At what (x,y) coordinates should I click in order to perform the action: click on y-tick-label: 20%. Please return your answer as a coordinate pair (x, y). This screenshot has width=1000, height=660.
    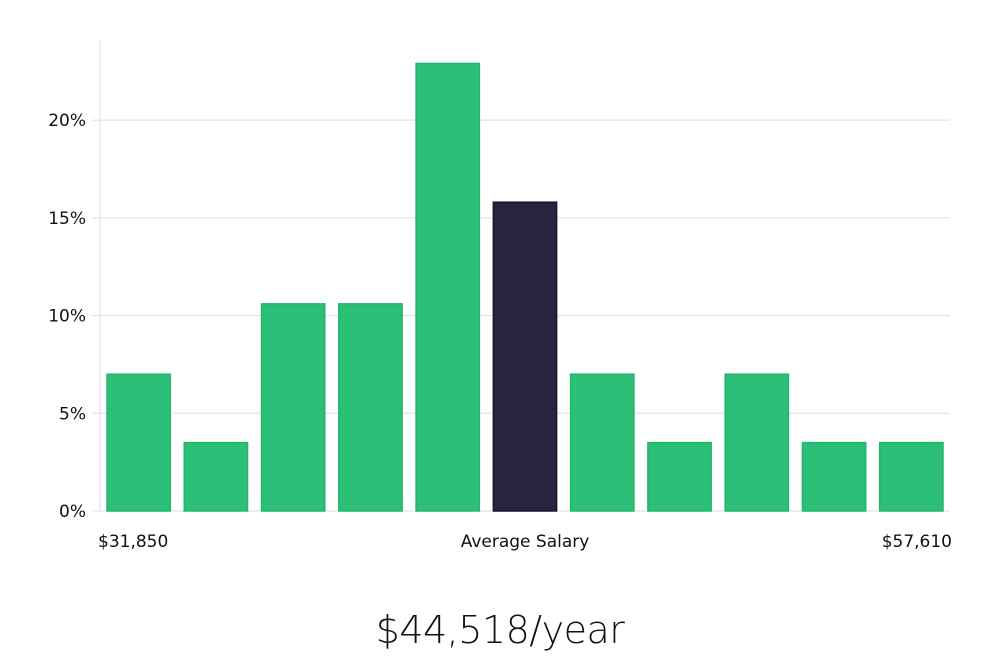
    Looking at the image, I should click on (67, 121).